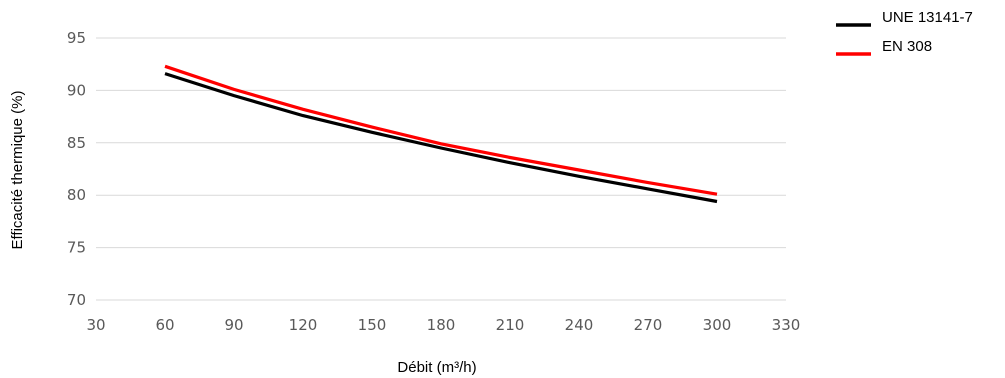 The height and width of the screenshot is (378, 1005). Describe the element at coordinates (927, 17) in the screenshot. I see `legend-label-1: UNE 13141-7` at that location.